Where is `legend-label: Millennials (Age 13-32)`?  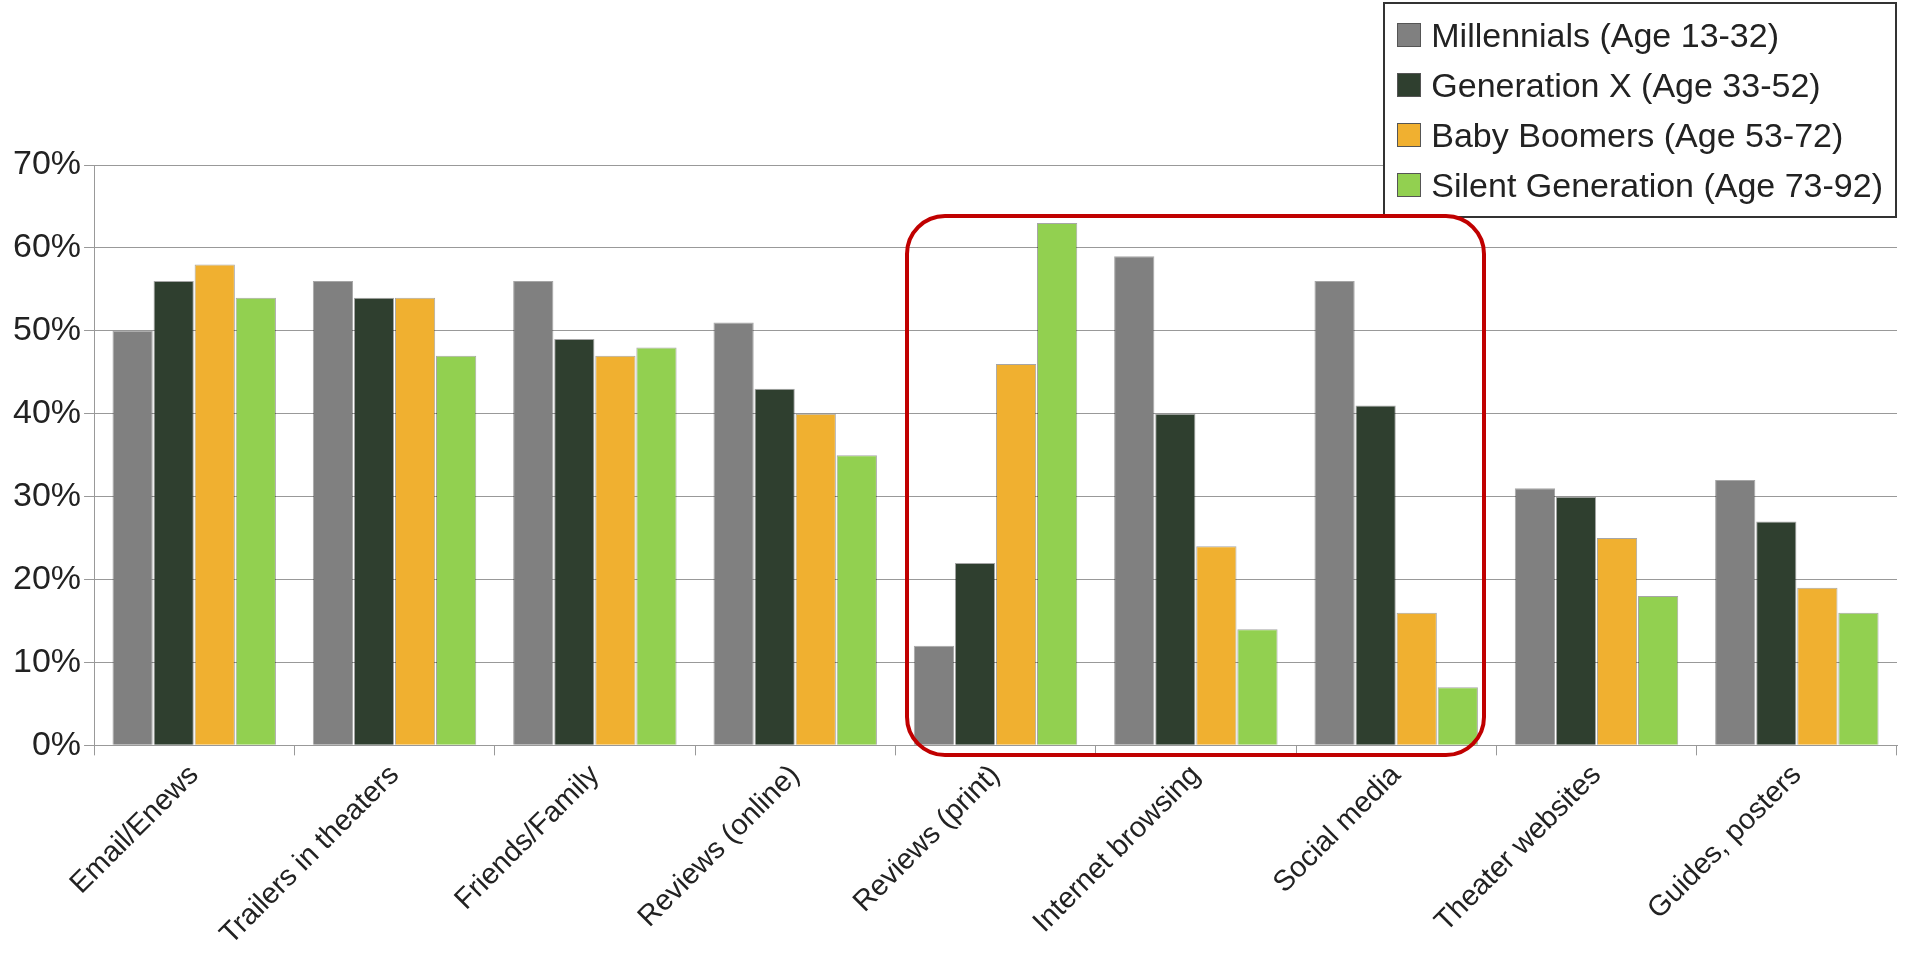
legend-label: Millennials (Age 13-32) is located at coordinates (1605, 35).